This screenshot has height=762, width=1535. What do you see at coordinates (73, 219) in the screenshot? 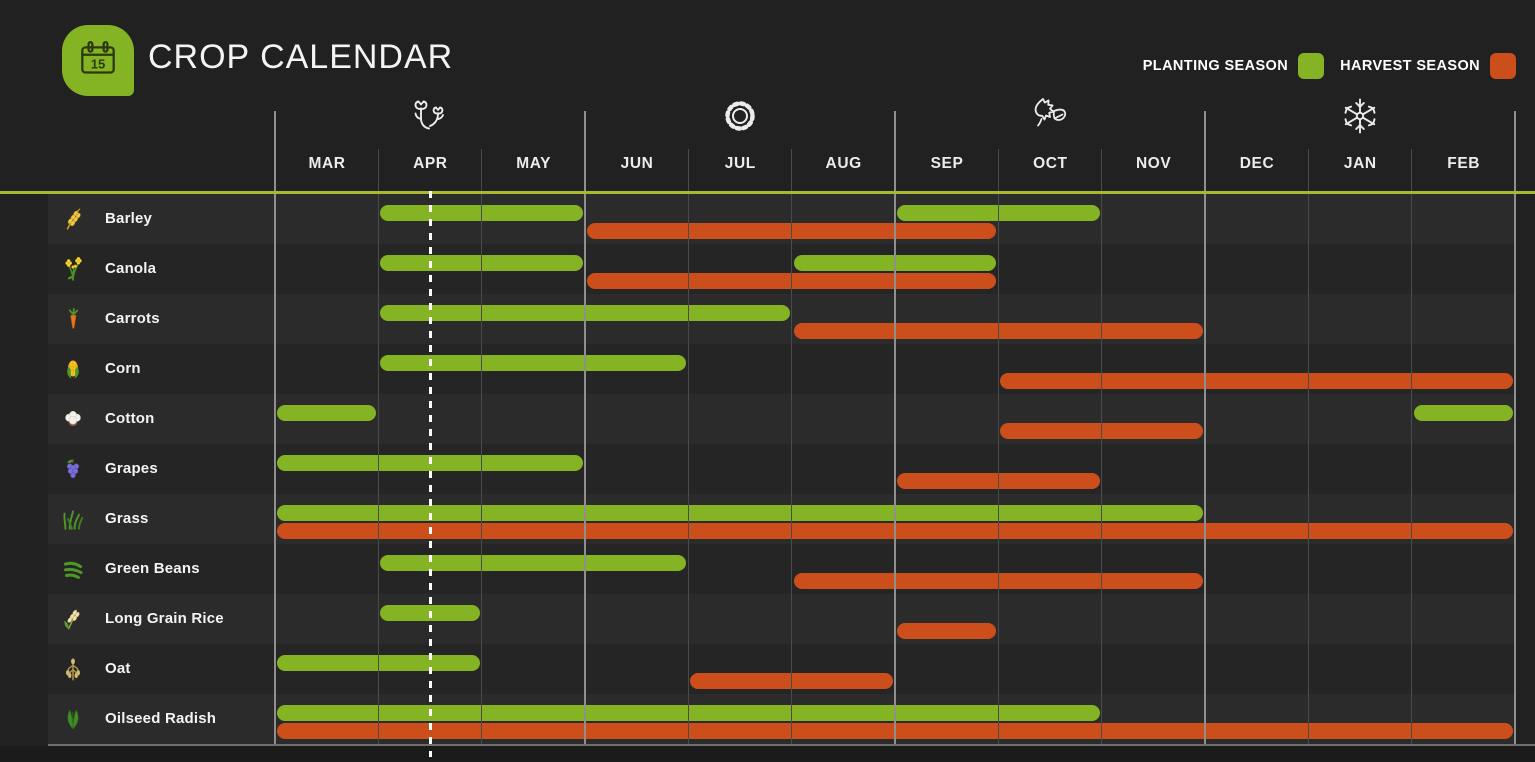
I see `barley-icon` at bounding box center [73, 219].